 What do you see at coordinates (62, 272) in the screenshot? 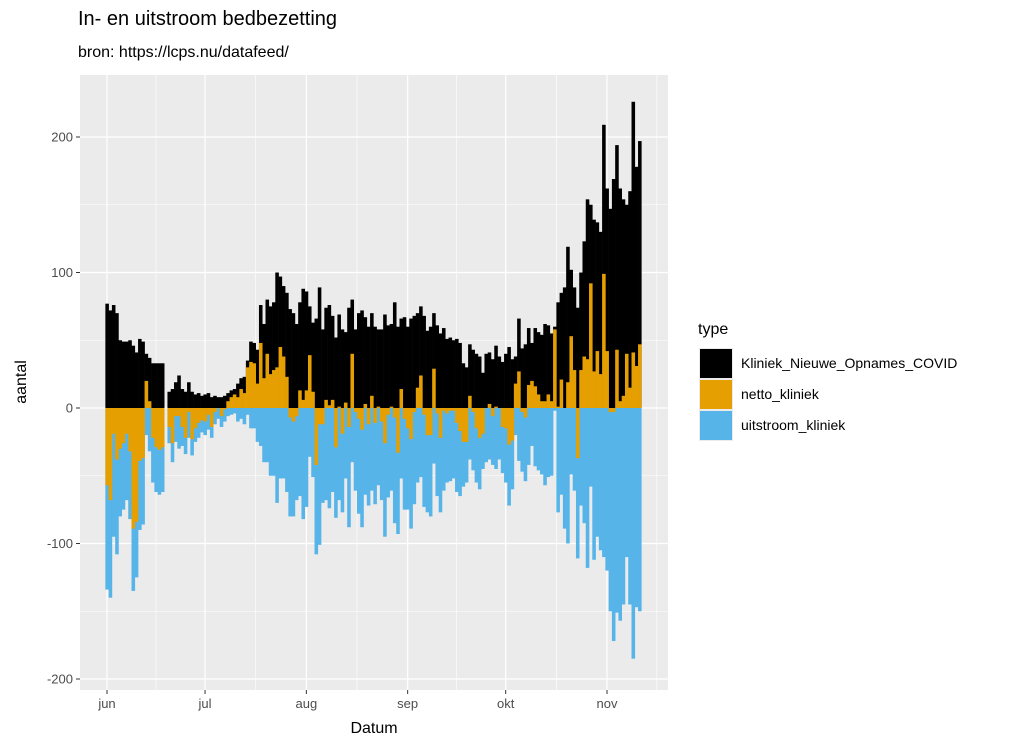
I see `y-tick-label: 100` at bounding box center [62, 272].